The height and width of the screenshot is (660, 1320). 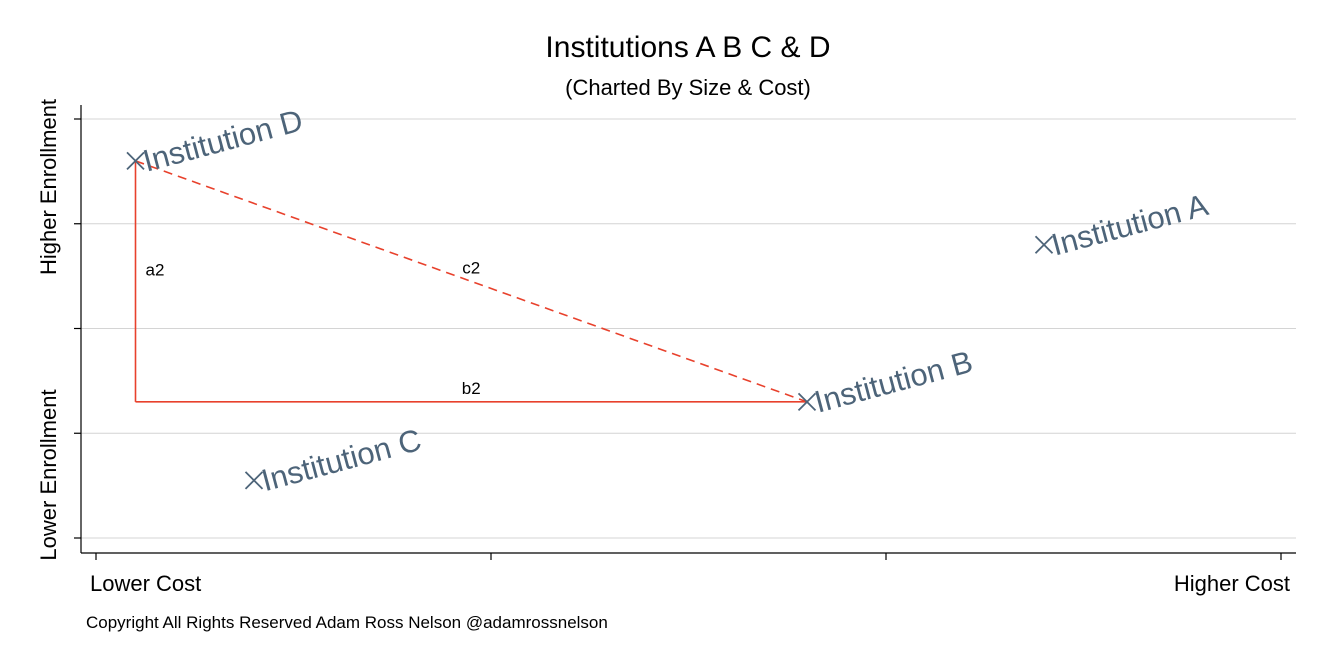 What do you see at coordinates (894, 382) in the screenshot?
I see `point-label: Institution B` at bounding box center [894, 382].